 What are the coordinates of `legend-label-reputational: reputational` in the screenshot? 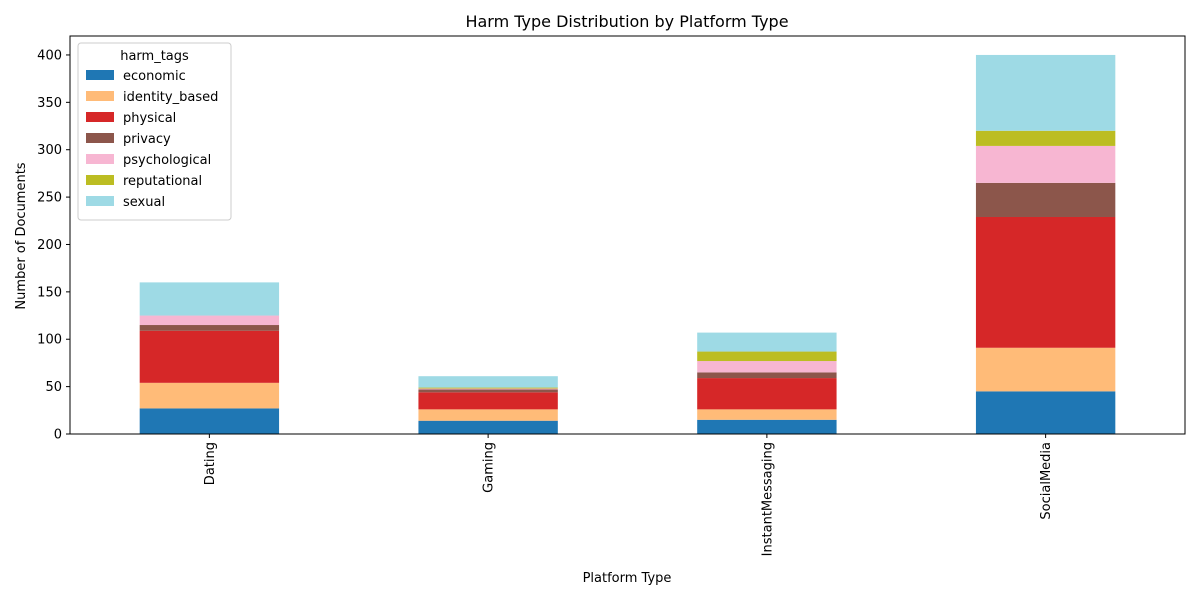 It's located at (162, 181).